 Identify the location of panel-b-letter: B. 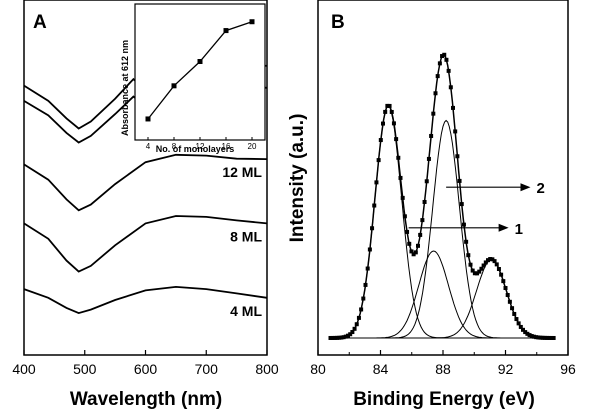
(338, 22).